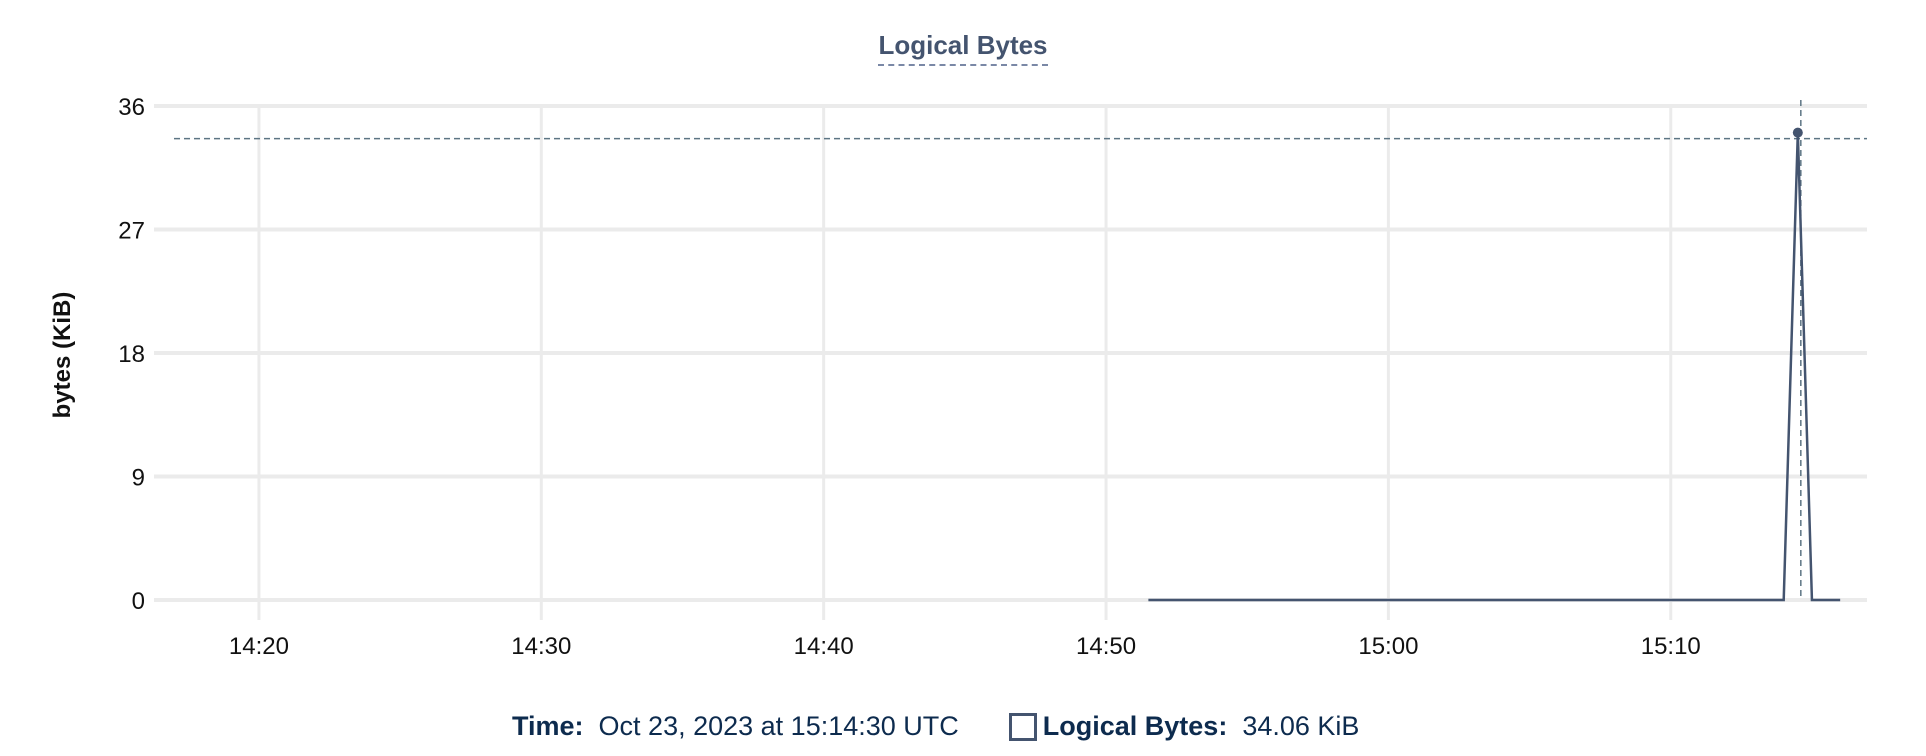 This screenshot has width=1926, height=756. What do you see at coordinates (1106, 646) in the screenshot?
I see `x-tick-label: 14:50` at bounding box center [1106, 646].